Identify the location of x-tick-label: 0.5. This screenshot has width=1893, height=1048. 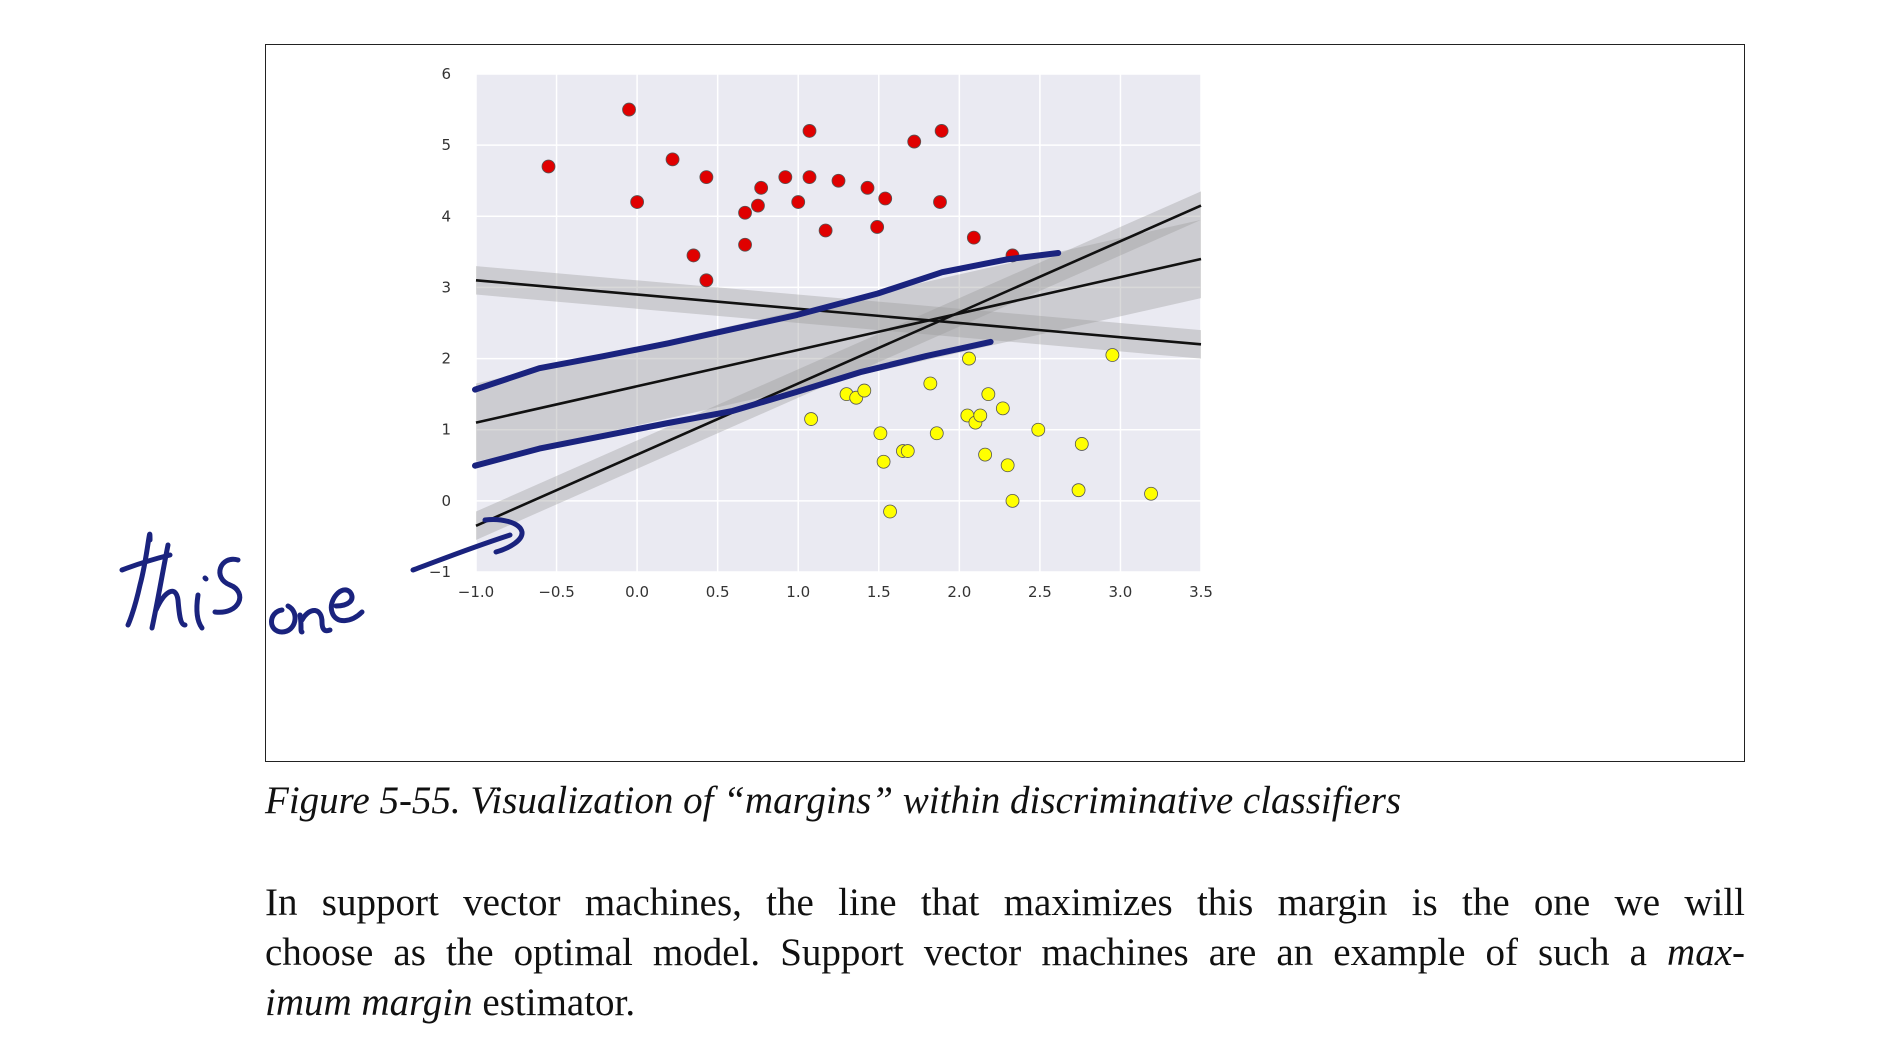
(718, 592).